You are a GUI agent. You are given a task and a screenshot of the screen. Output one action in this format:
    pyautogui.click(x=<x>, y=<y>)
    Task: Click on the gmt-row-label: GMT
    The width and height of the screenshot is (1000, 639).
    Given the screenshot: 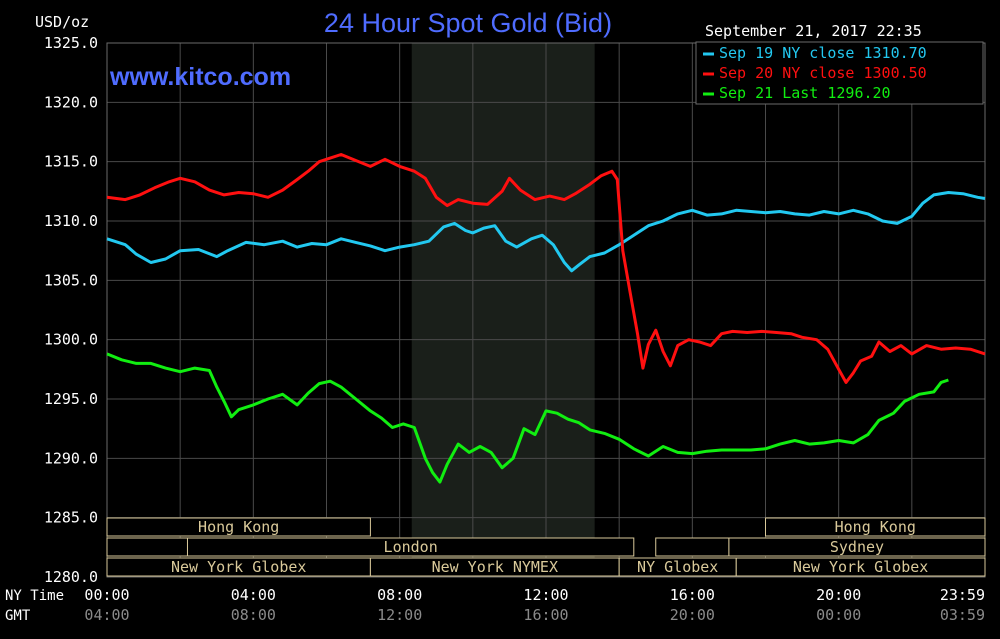 What is the action you would take?
    pyautogui.click(x=18, y=616)
    